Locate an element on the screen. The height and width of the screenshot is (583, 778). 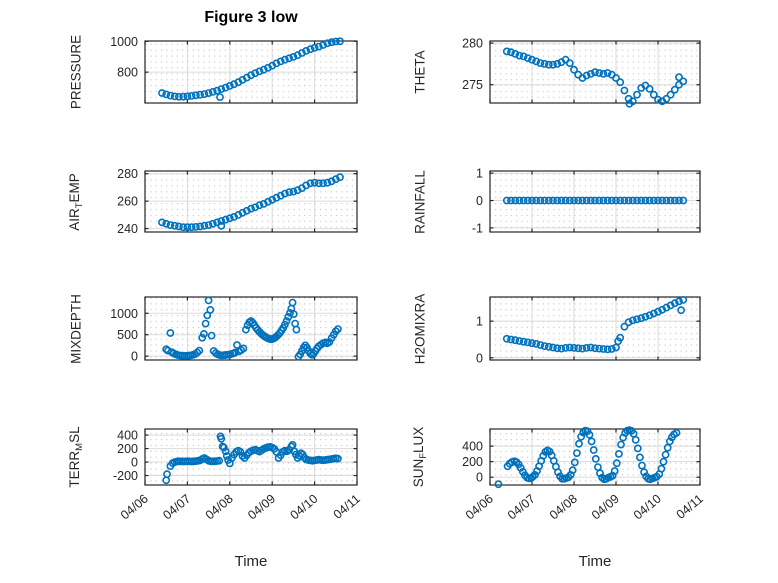
series-rainfall is located at coordinates (595, 200).